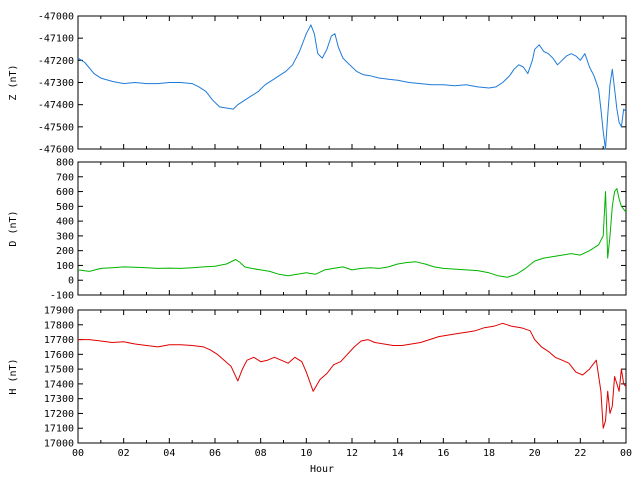  I want to click on z-y-tick-label: -47500, so click(56, 127).